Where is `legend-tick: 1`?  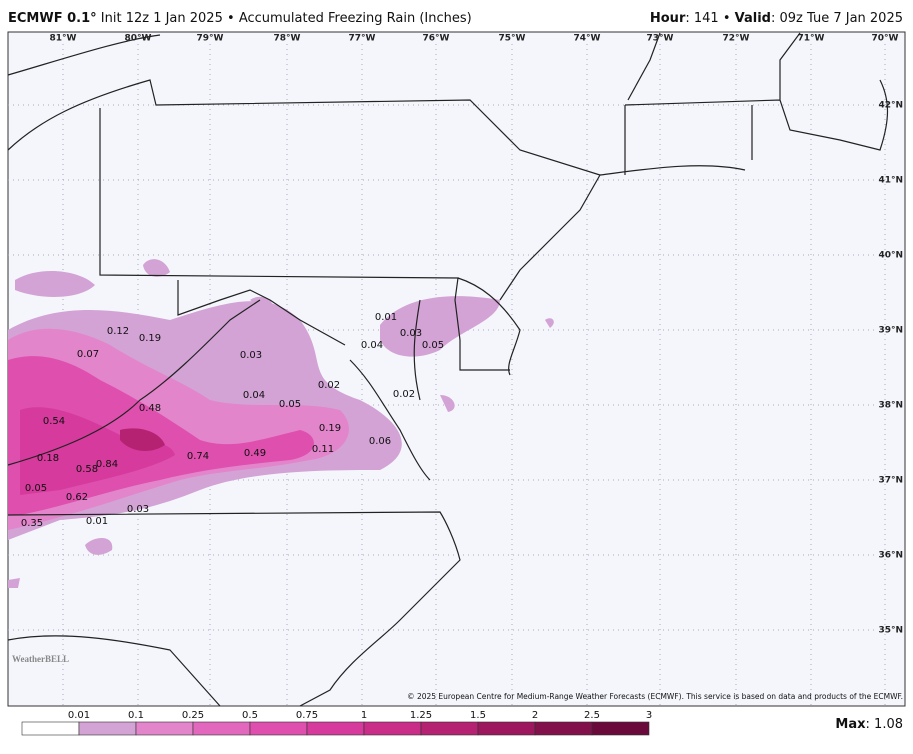 legend-tick: 1 is located at coordinates (364, 715).